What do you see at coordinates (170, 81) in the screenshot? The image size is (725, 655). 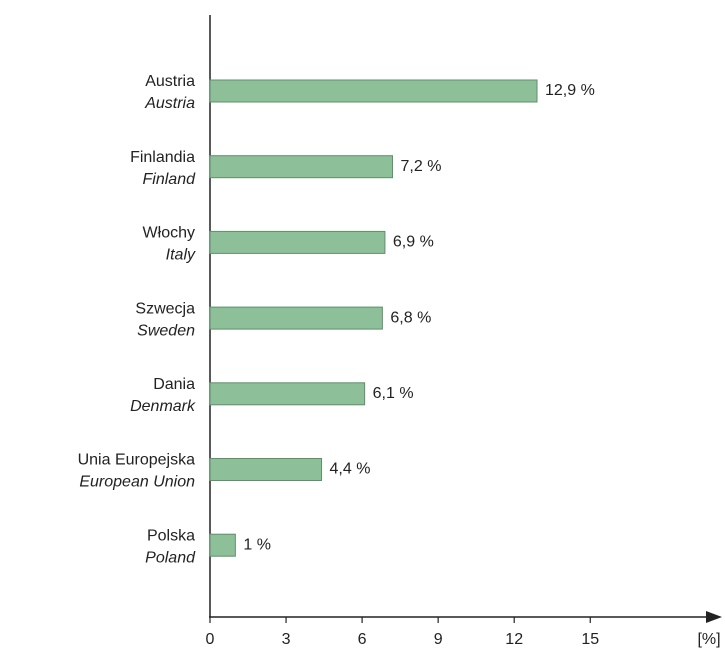 I see `category-label: Austria` at bounding box center [170, 81].